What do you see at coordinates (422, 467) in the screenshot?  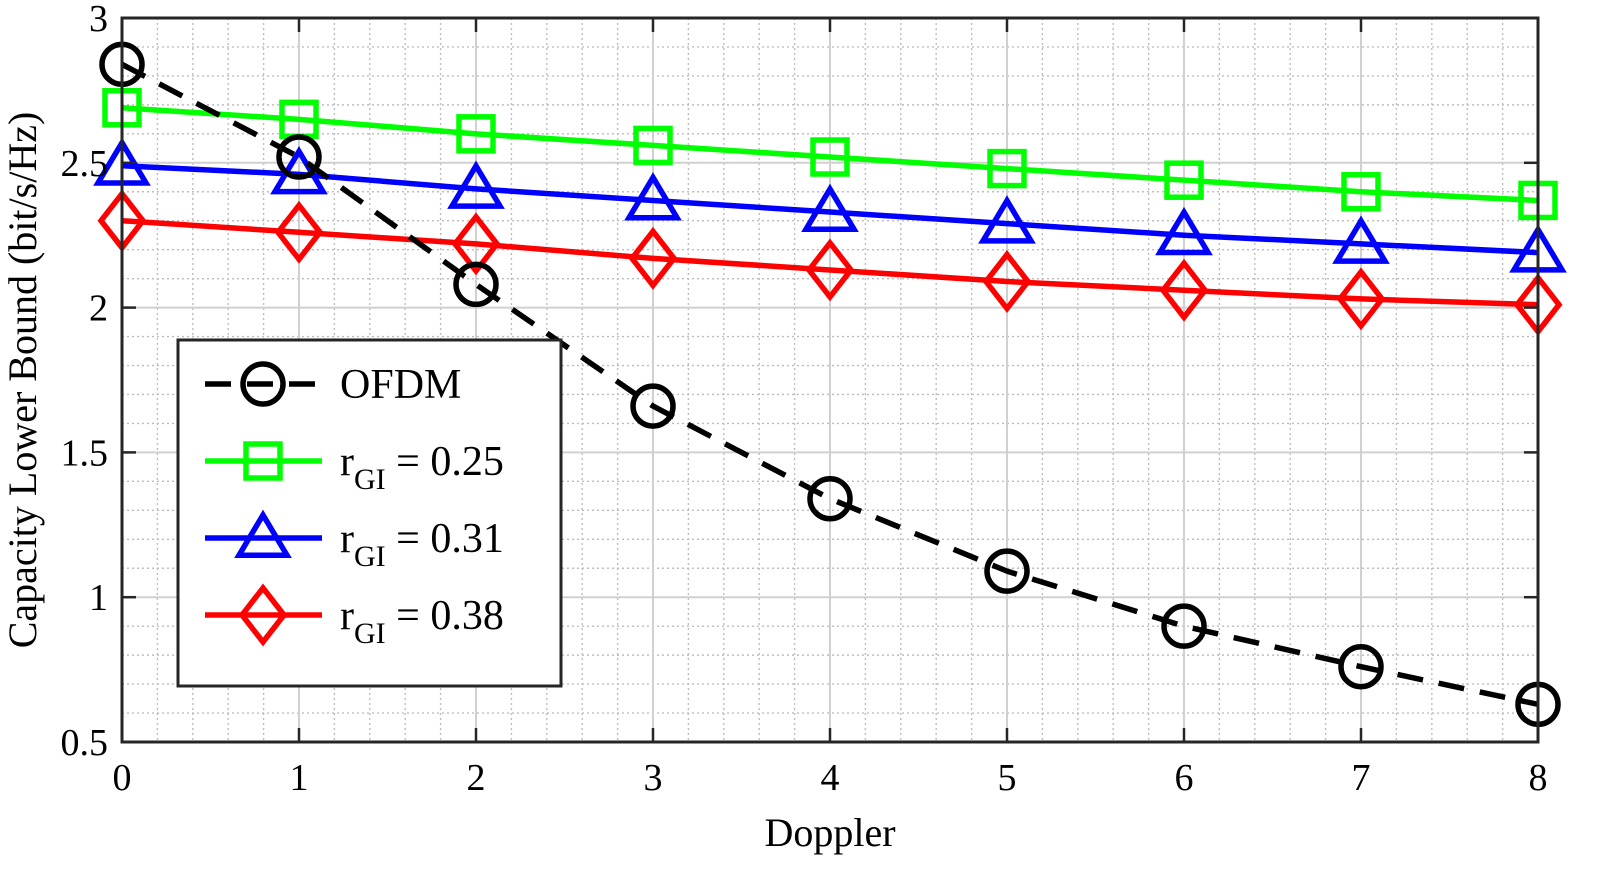 I see `legend-label: rGI = 0.25` at bounding box center [422, 467].